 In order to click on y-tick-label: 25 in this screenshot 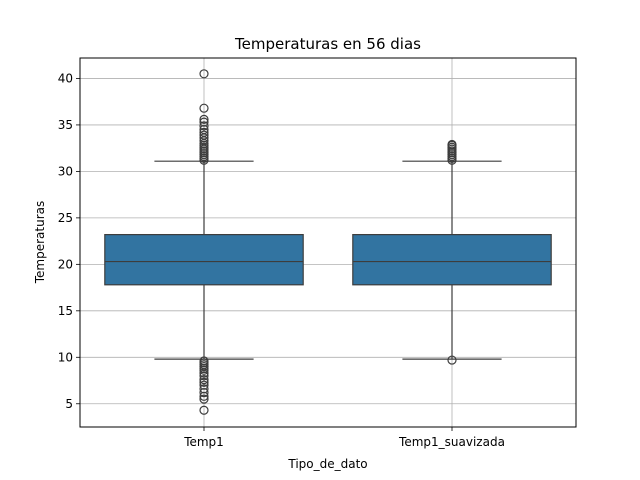, I will do `click(65, 218)`.